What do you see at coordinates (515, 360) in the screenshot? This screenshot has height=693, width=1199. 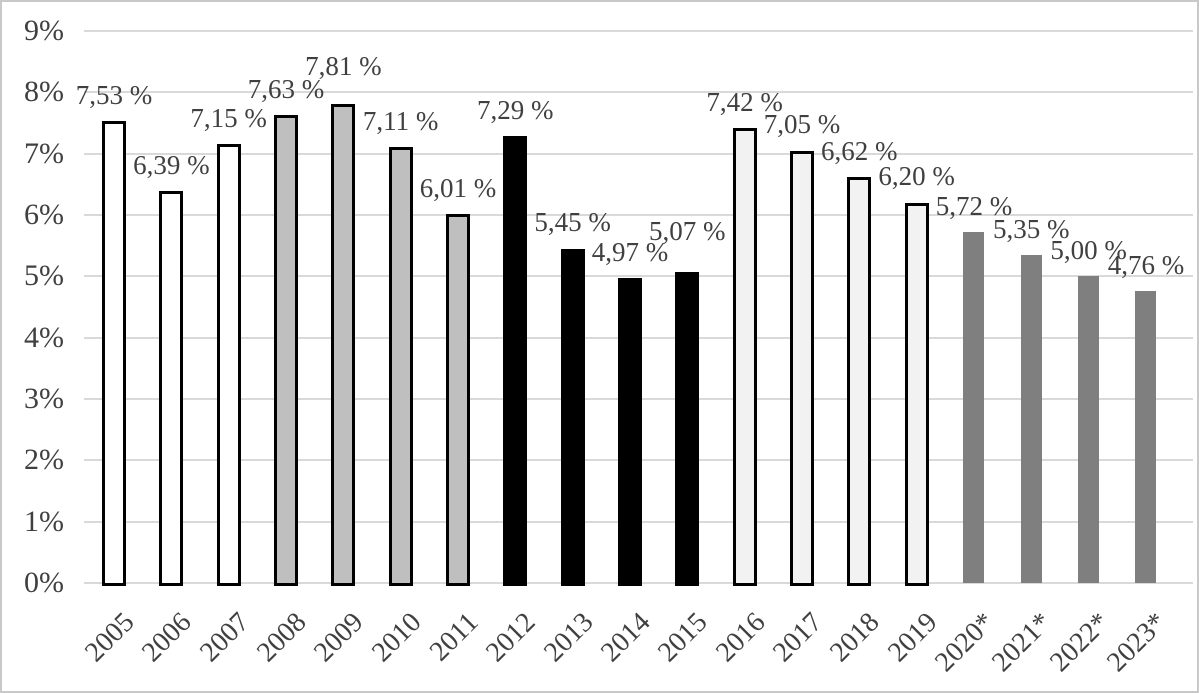 I see `bar-2012` at bounding box center [515, 360].